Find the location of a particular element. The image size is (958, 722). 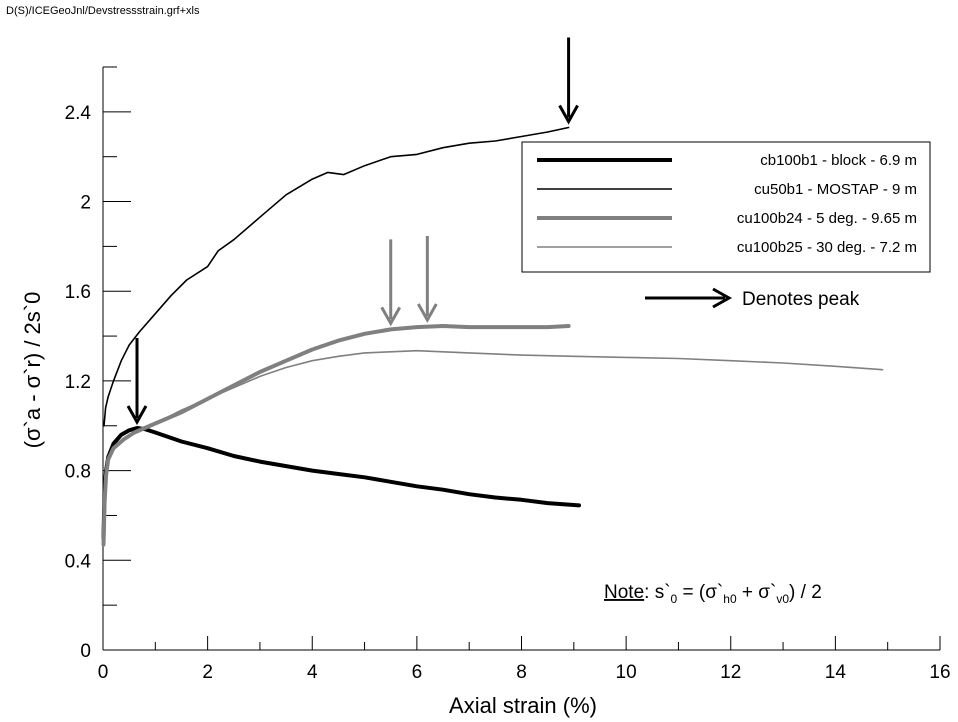

legend-entry-4: cu100b25 - 30 deg. - 7.2 m is located at coordinates (827, 247).